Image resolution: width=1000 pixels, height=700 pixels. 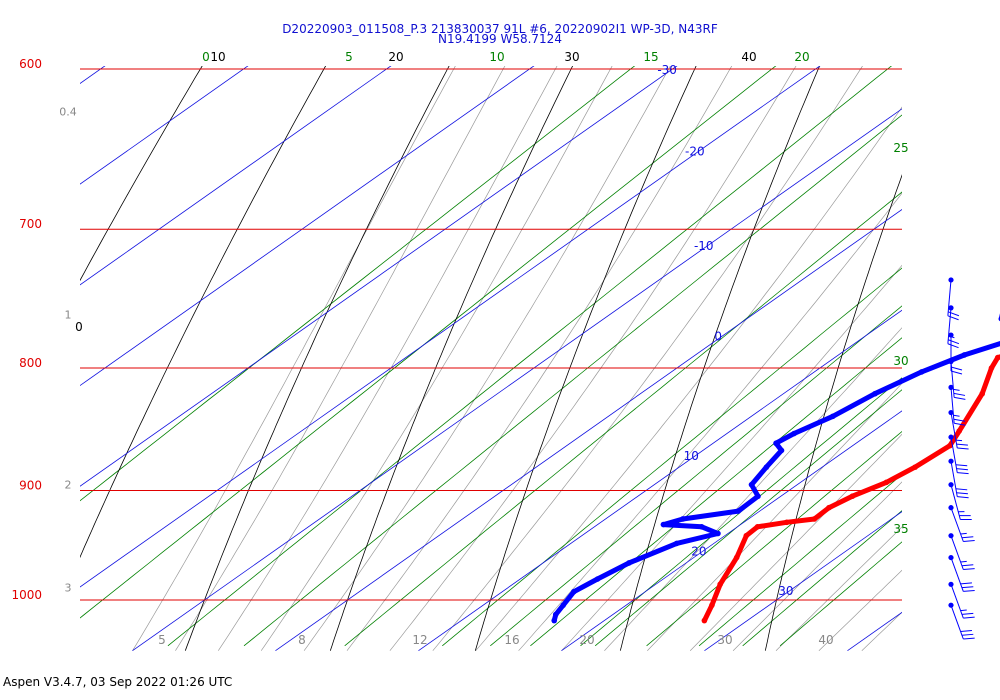 What do you see at coordinates (30, 64) in the screenshot?
I see `pressure-label: 600` at bounding box center [30, 64].